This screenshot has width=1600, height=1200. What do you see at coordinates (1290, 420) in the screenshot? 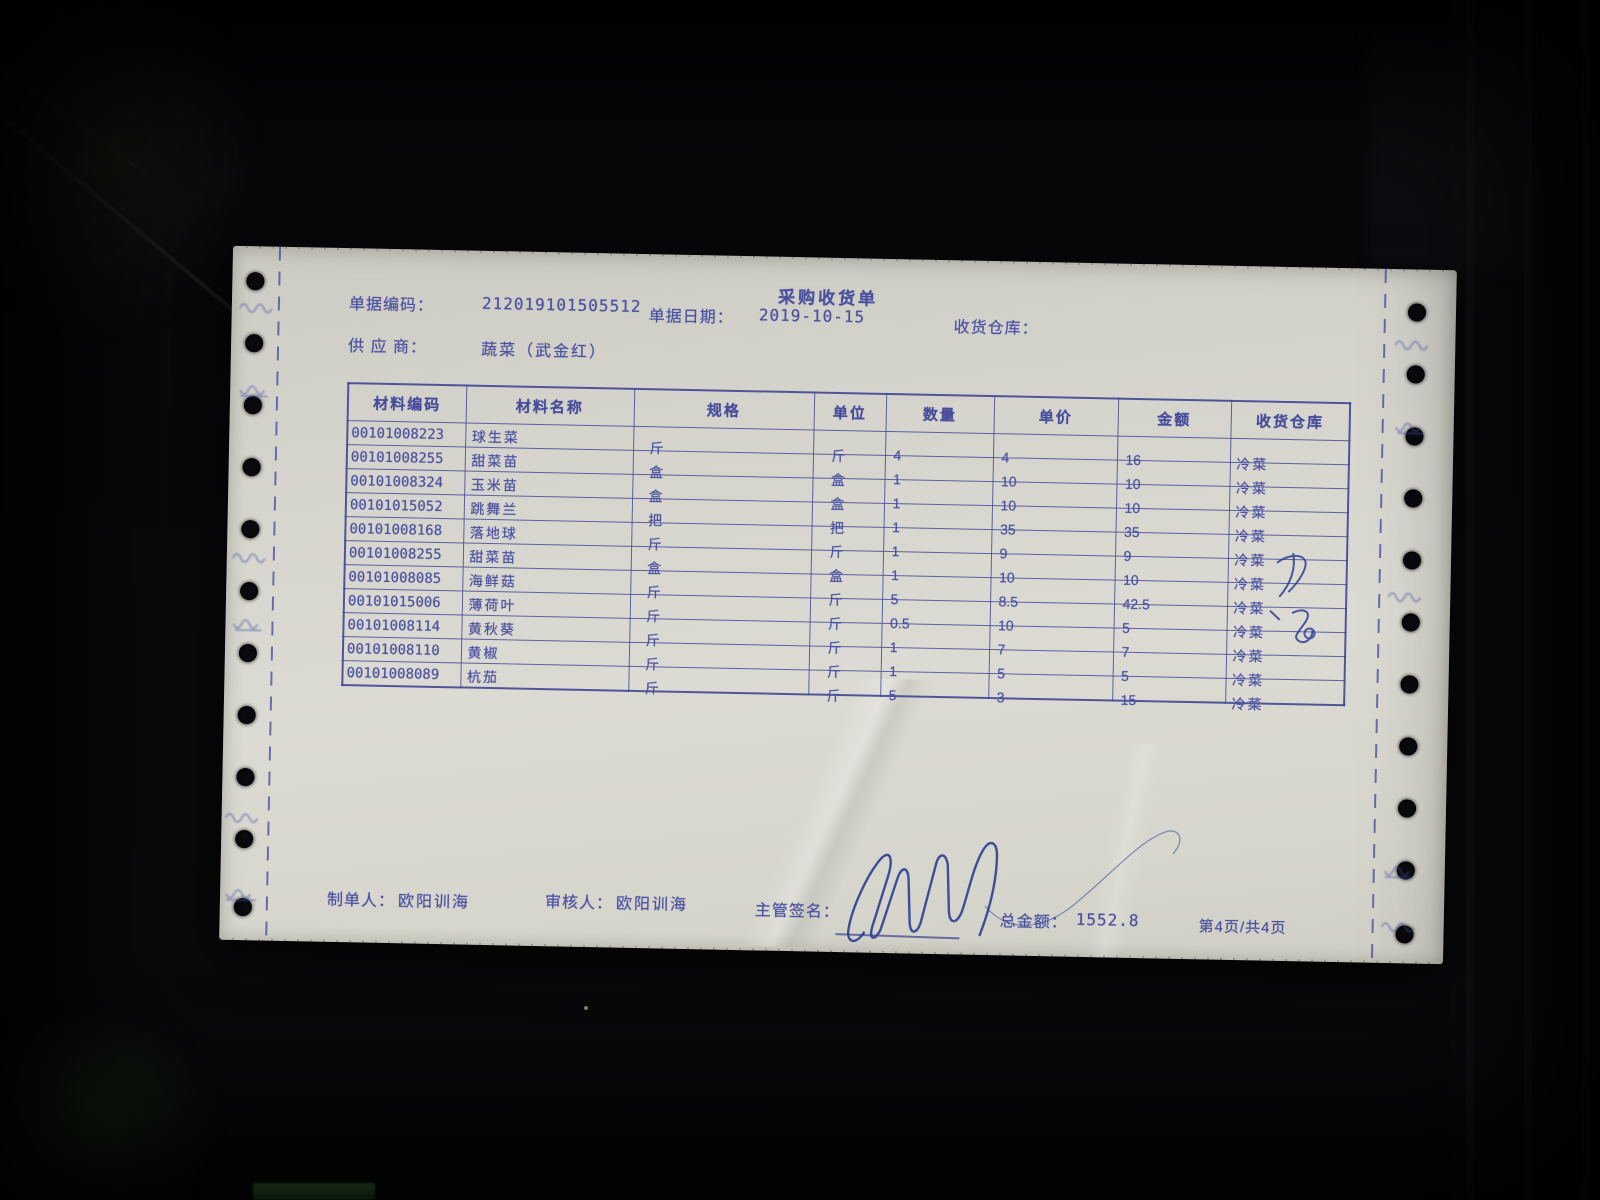
I see `column-header: 收货仓库` at bounding box center [1290, 420].